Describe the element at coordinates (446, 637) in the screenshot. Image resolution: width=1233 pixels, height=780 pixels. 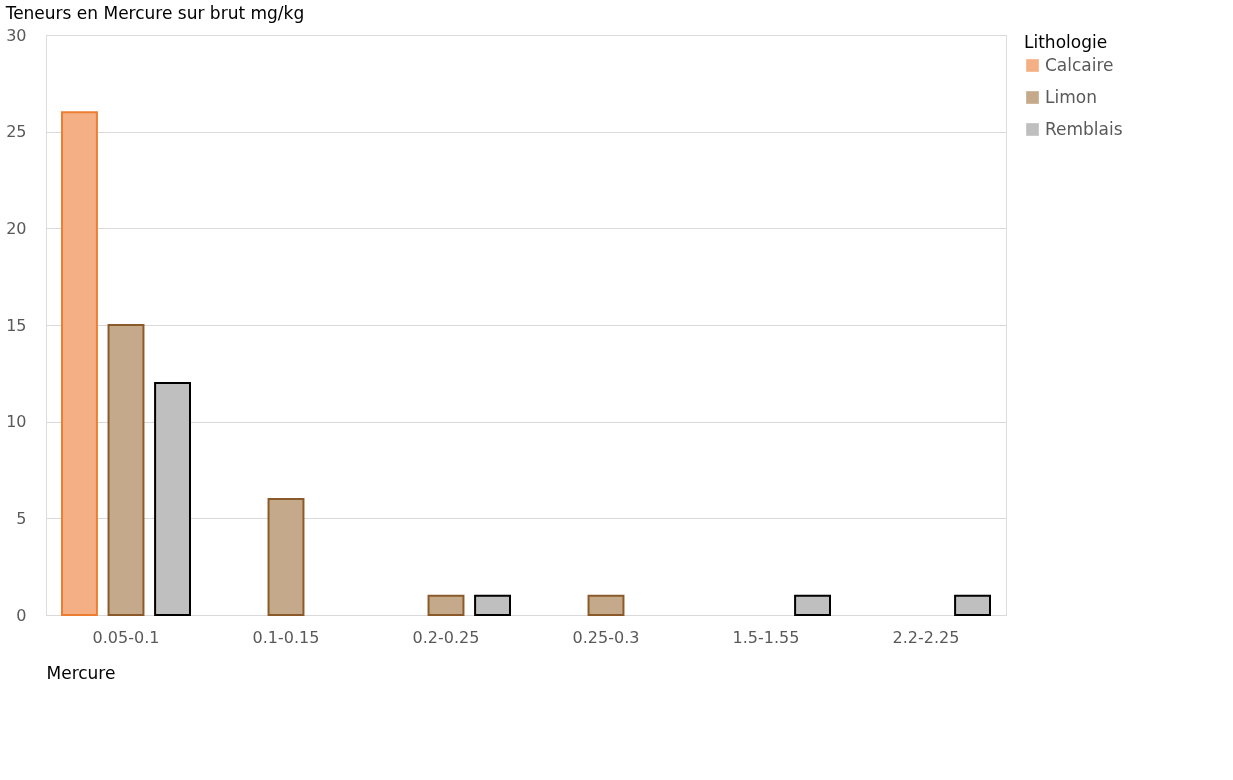
I see `x-tick-label: 0.2-0.25` at that location.